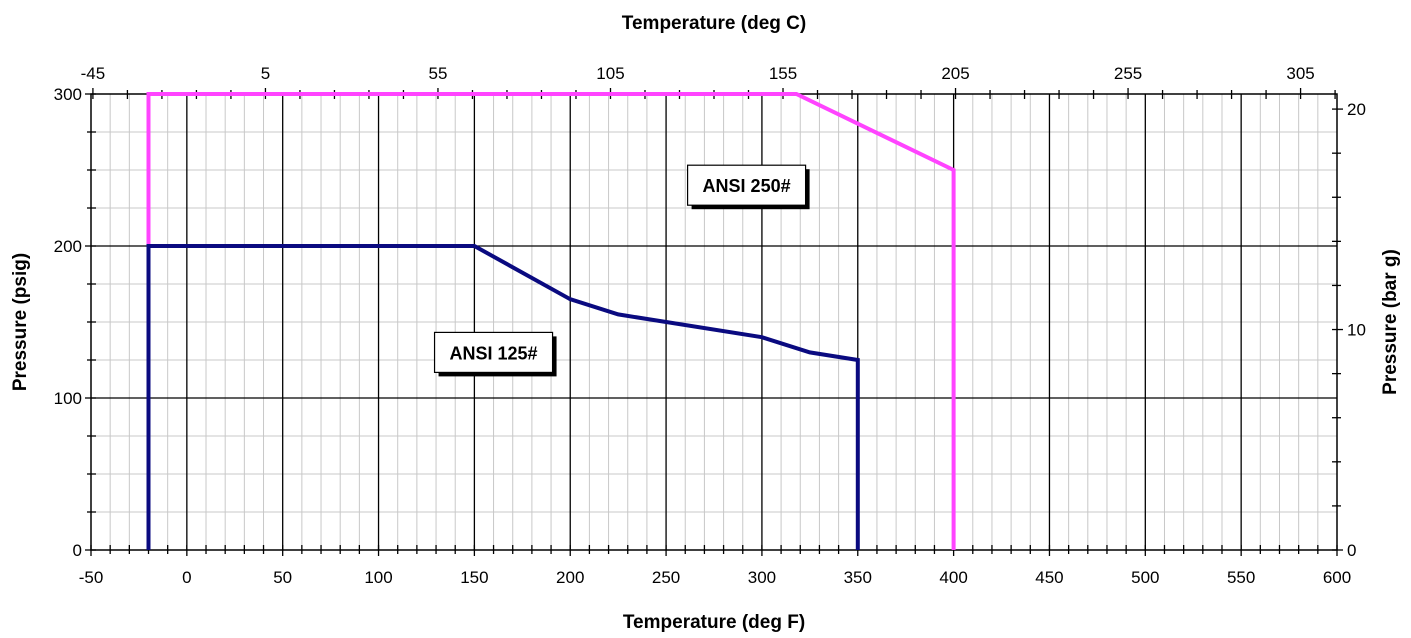  I want to click on annotation-text: ANSI 250#, so click(747, 186).